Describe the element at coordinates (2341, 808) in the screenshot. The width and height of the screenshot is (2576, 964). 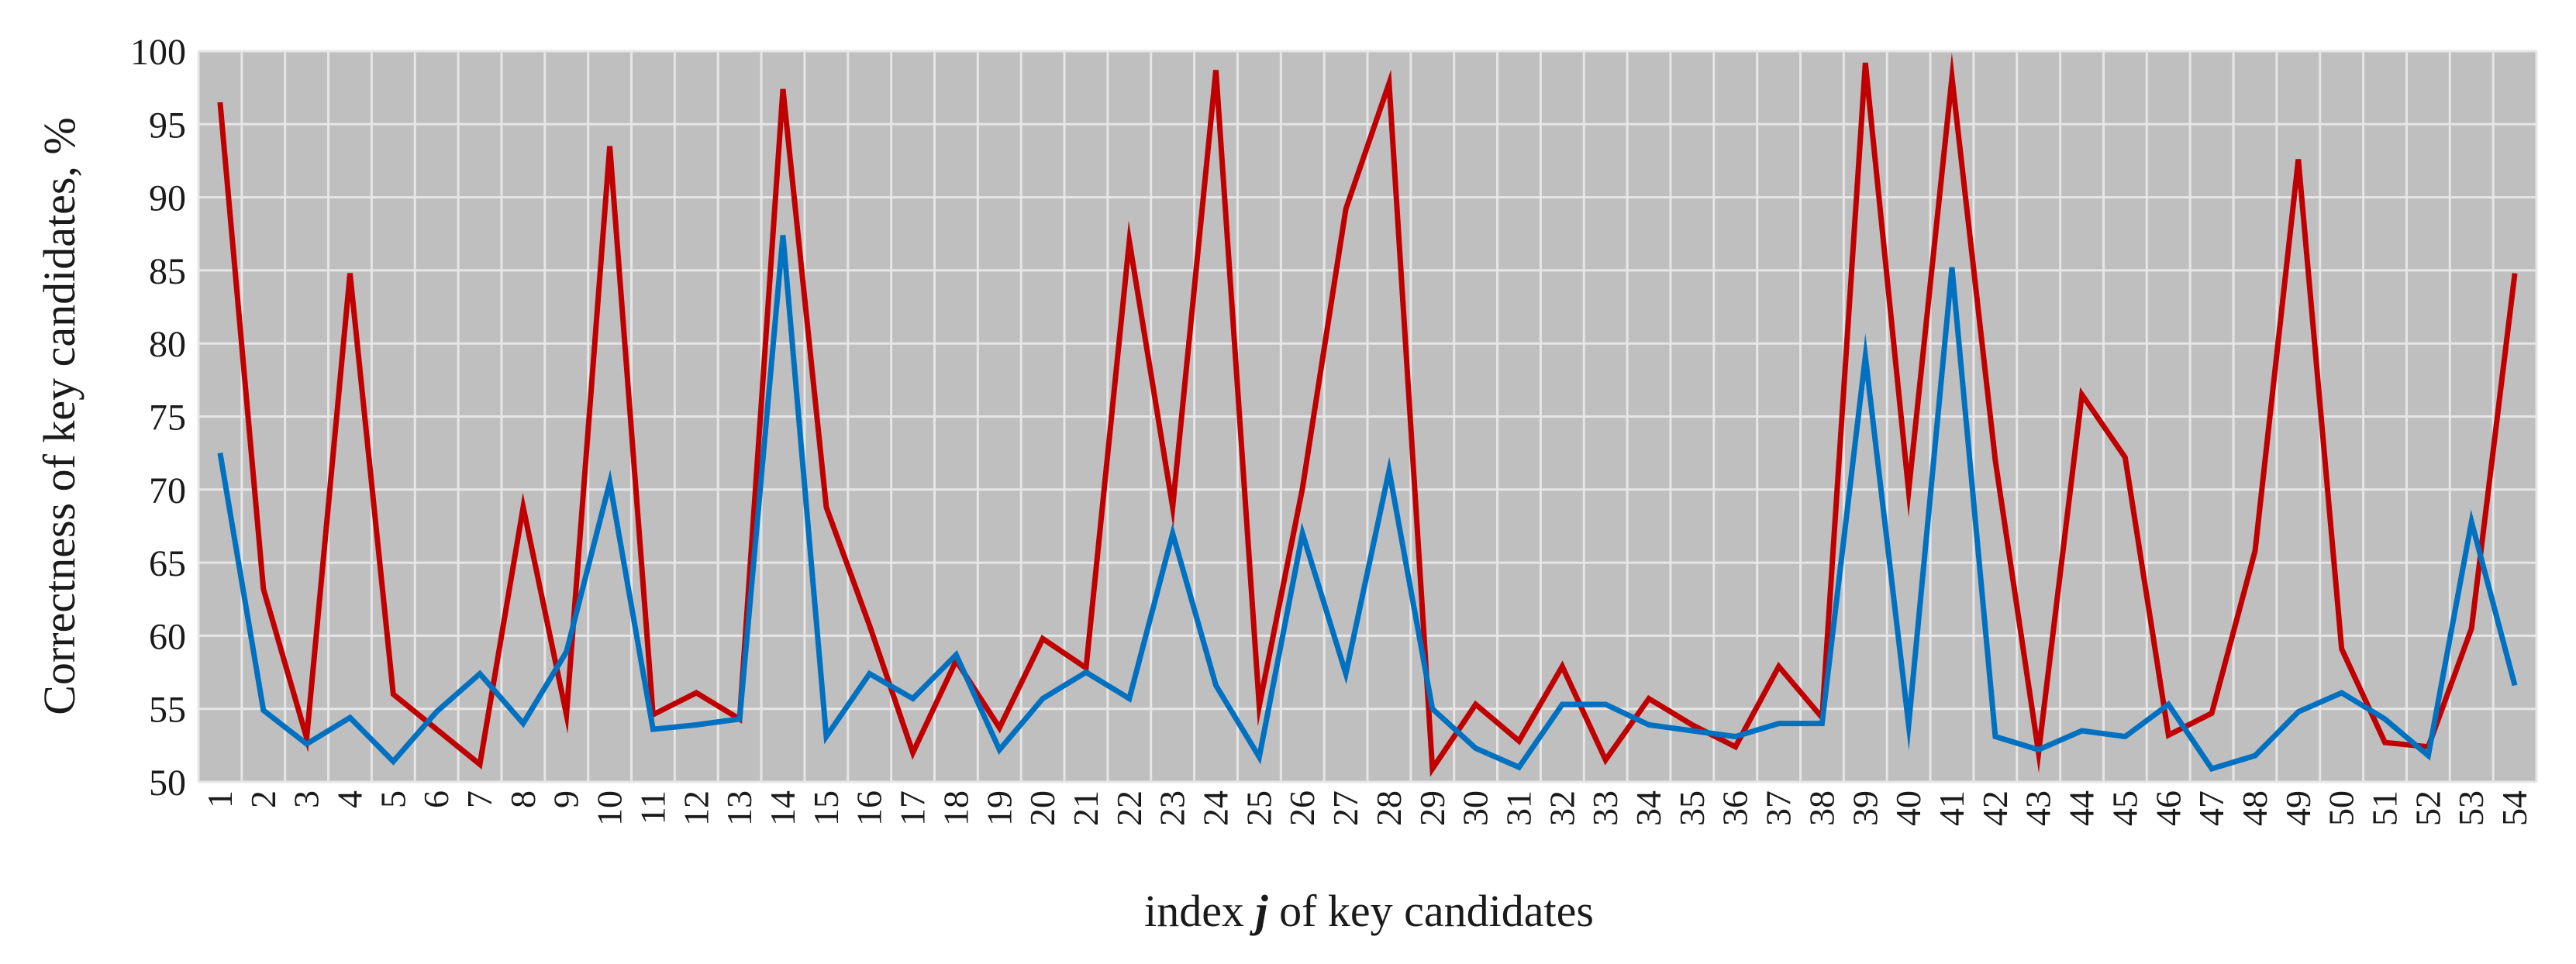
I see `x-tick-label: 50` at that location.